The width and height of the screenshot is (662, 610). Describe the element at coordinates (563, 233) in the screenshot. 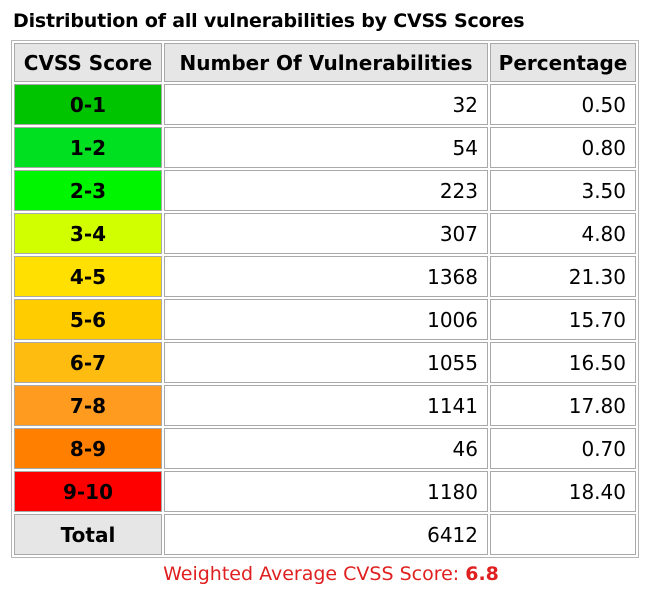

I see `percentage-cell: 4.80` at that location.